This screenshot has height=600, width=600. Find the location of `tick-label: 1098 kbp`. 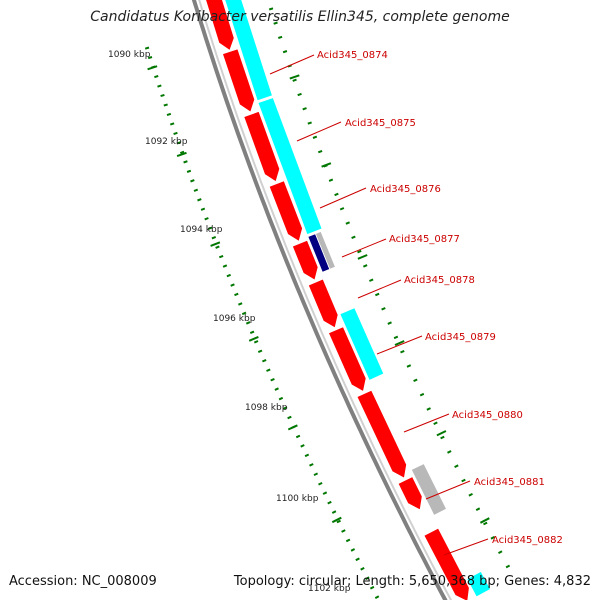

tick-label: 1098 kbp is located at coordinates (266, 408).